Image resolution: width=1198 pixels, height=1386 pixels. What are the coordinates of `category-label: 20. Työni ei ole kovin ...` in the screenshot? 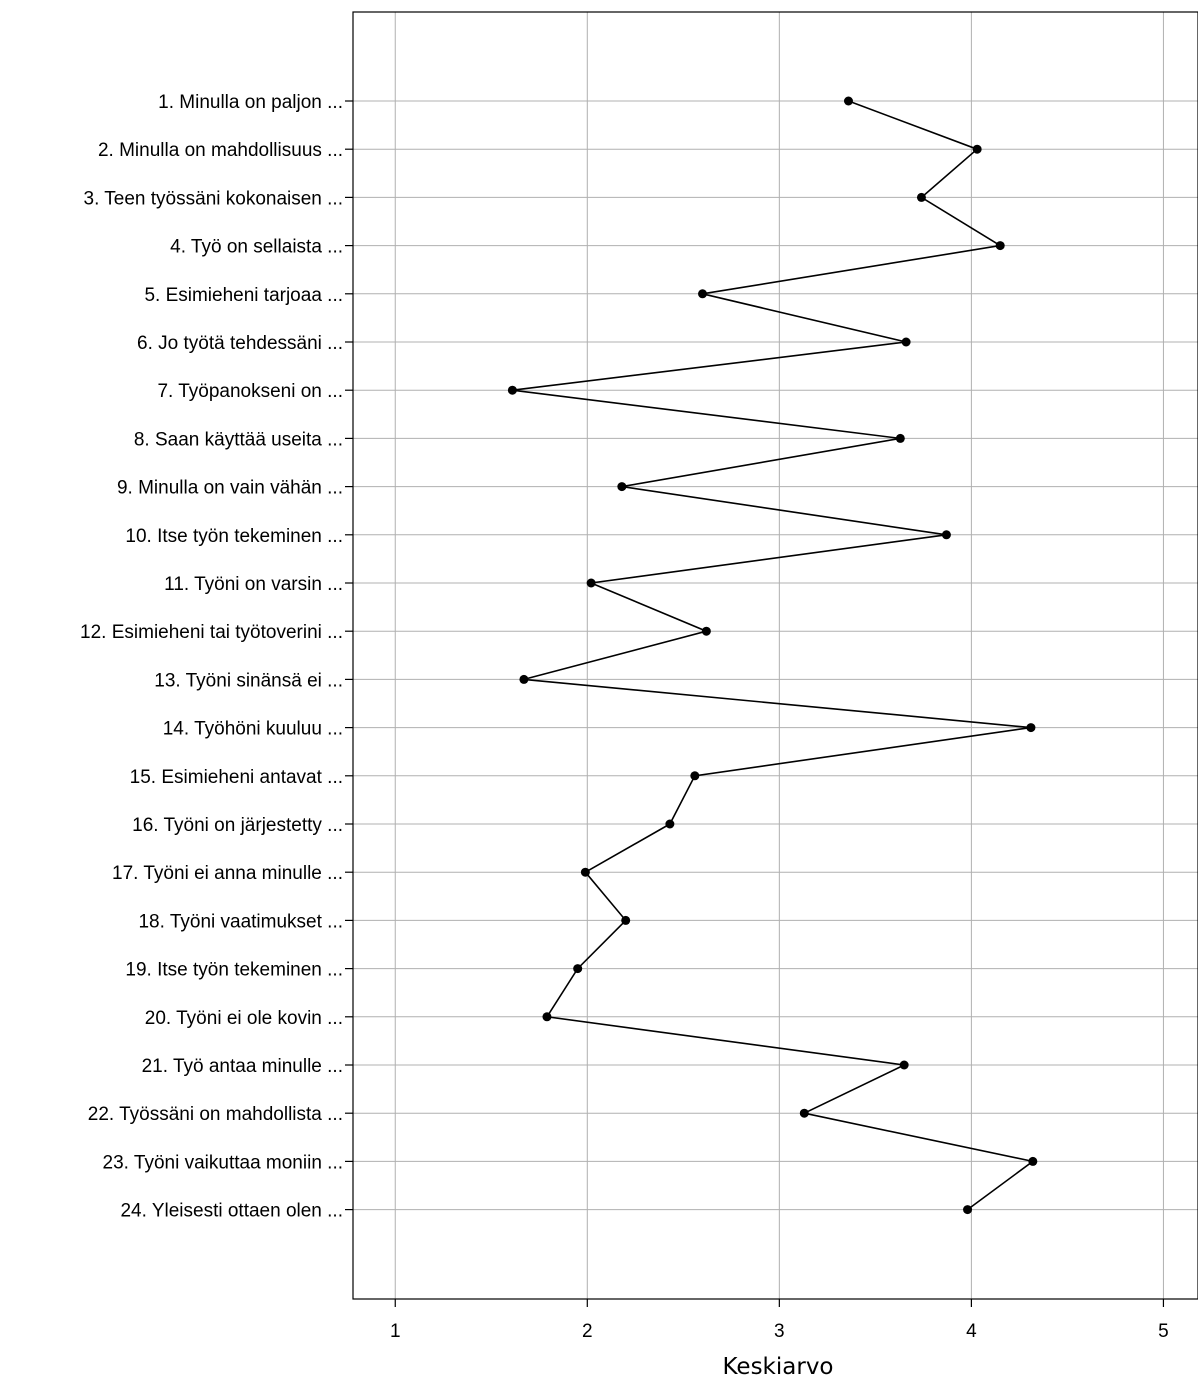 It's located at (244, 1018).